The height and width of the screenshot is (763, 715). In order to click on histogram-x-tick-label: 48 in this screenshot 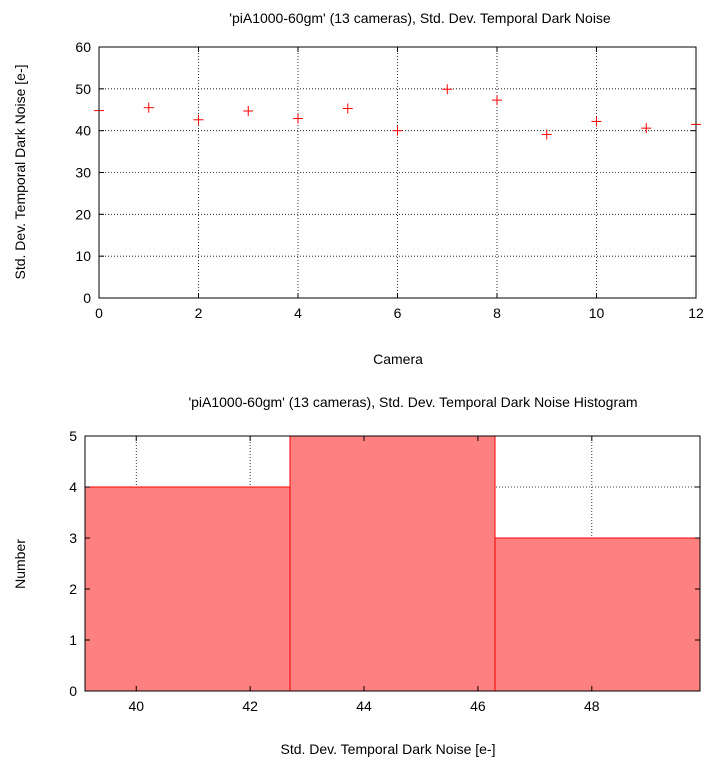, I will do `click(592, 706)`.